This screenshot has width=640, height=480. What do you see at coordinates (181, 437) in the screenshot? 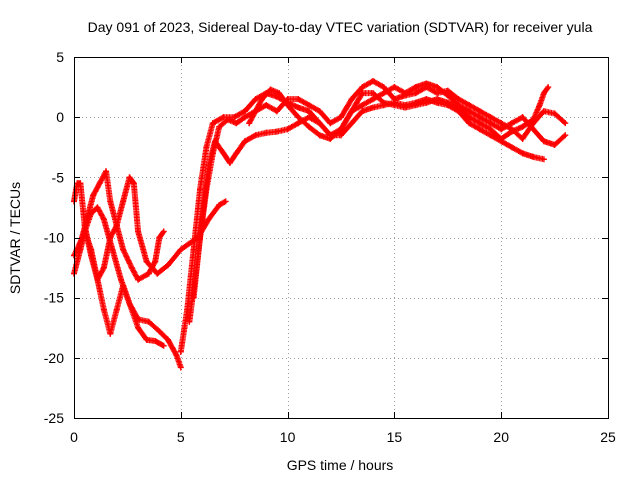
I see `x-tick-label: 5` at bounding box center [181, 437].